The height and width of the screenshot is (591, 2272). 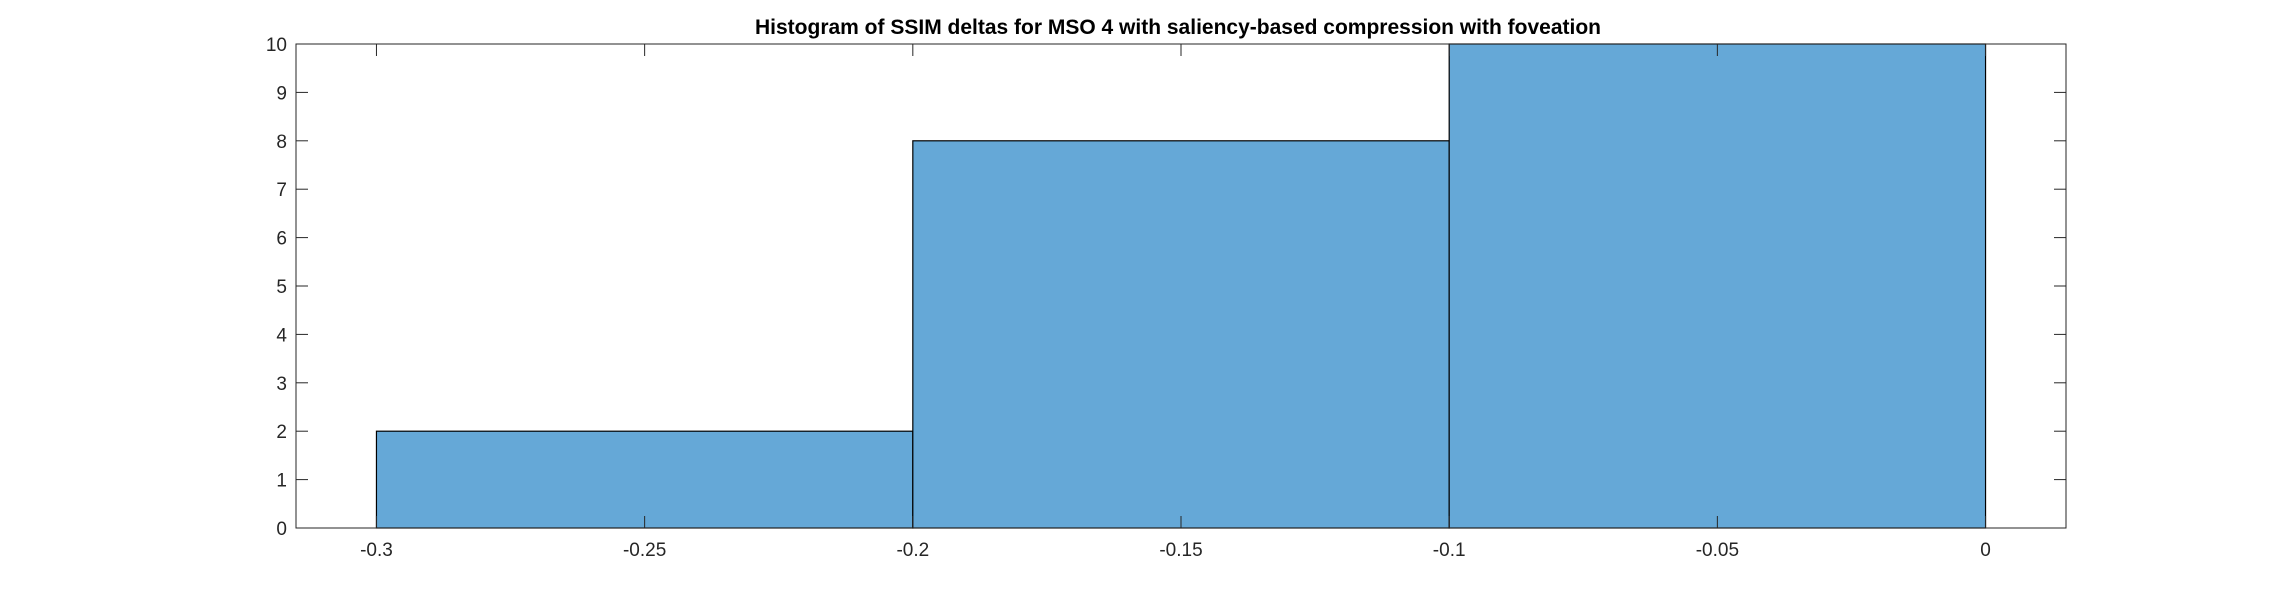 What do you see at coordinates (281, 335) in the screenshot?
I see `y-tick-label: 4` at bounding box center [281, 335].